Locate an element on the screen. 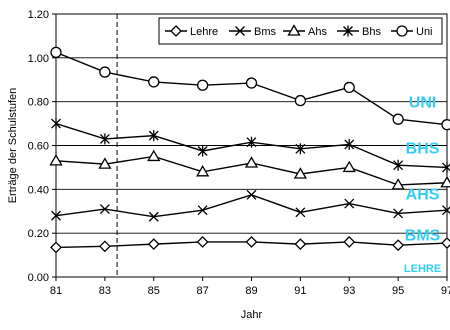 The width and height of the screenshot is (450, 330). x-tick-label: 81 is located at coordinates (56, 291).